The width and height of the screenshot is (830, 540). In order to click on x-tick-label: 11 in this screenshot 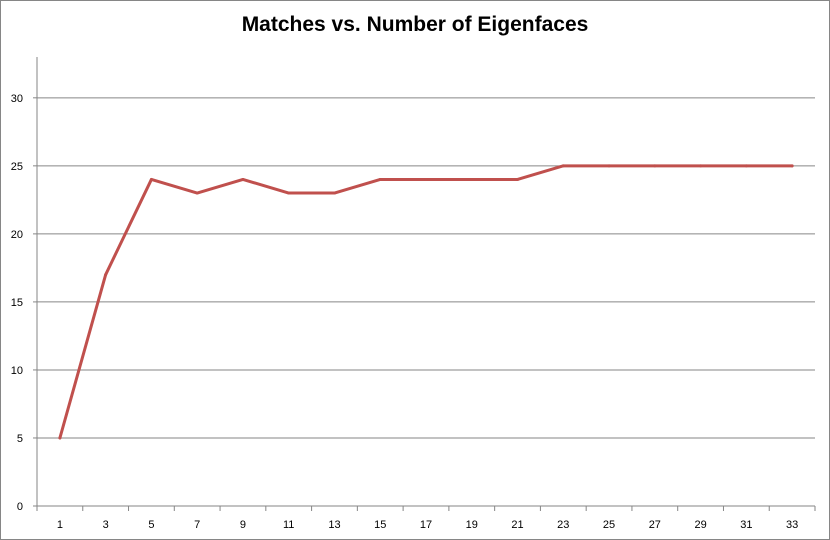, I will do `click(288, 525)`.